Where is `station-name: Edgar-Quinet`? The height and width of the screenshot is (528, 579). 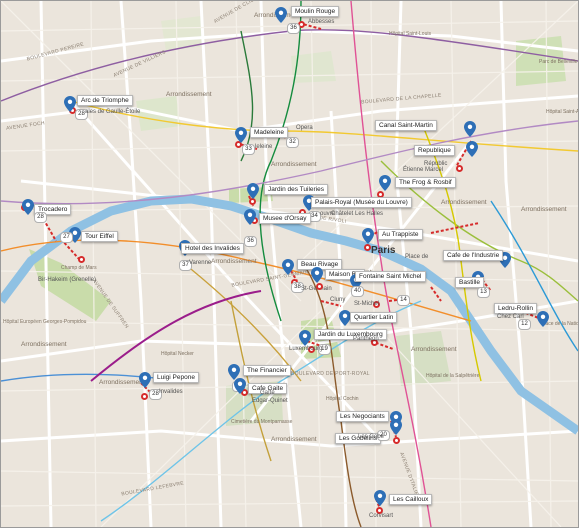
station-name: Edgar-Quinet is located at coordinates (270, 401).